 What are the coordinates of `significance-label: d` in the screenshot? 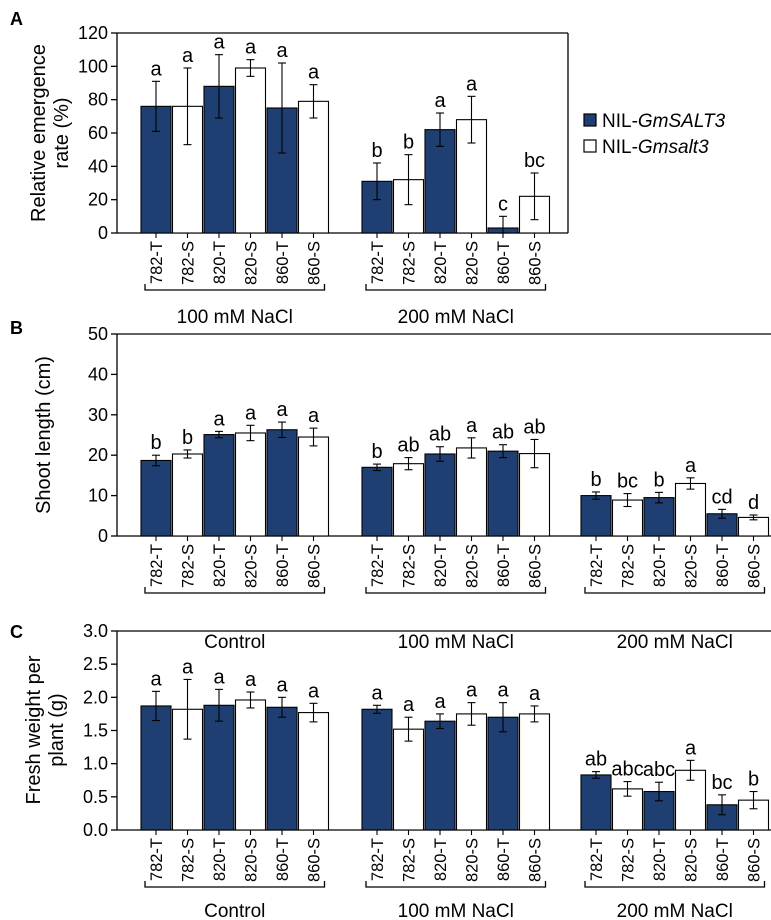 It's located at (753, 503).